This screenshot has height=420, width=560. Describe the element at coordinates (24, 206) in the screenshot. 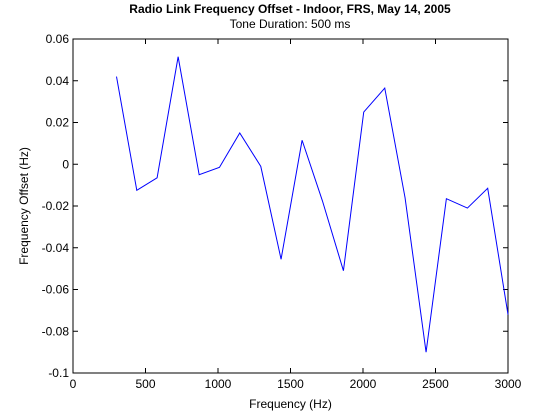

I see `y-axis-label: Frequency Offset (Hz)` at that location.